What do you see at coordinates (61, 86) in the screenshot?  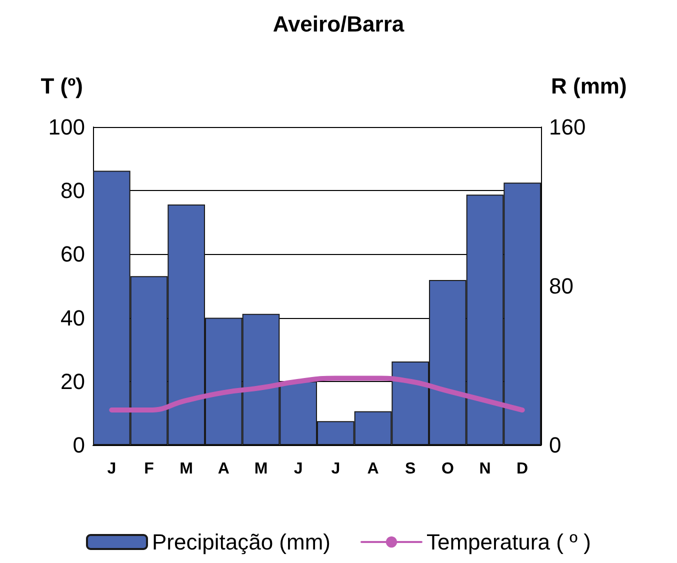 I see `y-axis-title: T (º)` at bounding box center [61, 86].